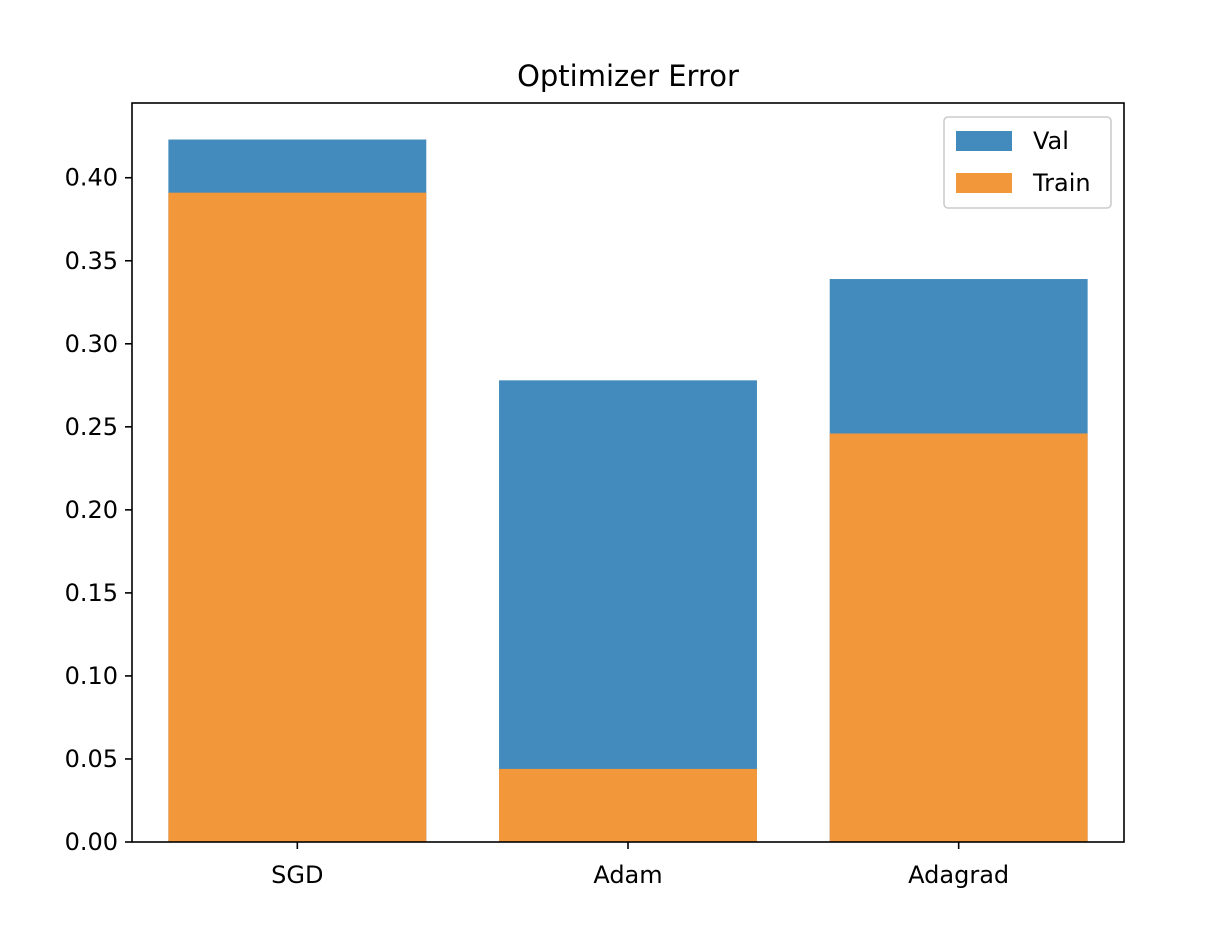 The height and width of the screenshot is (926, 1224). Describe the element at coordinates (91, 427) in the screenshot. I see `y-tick-label: 0.25` at that location.